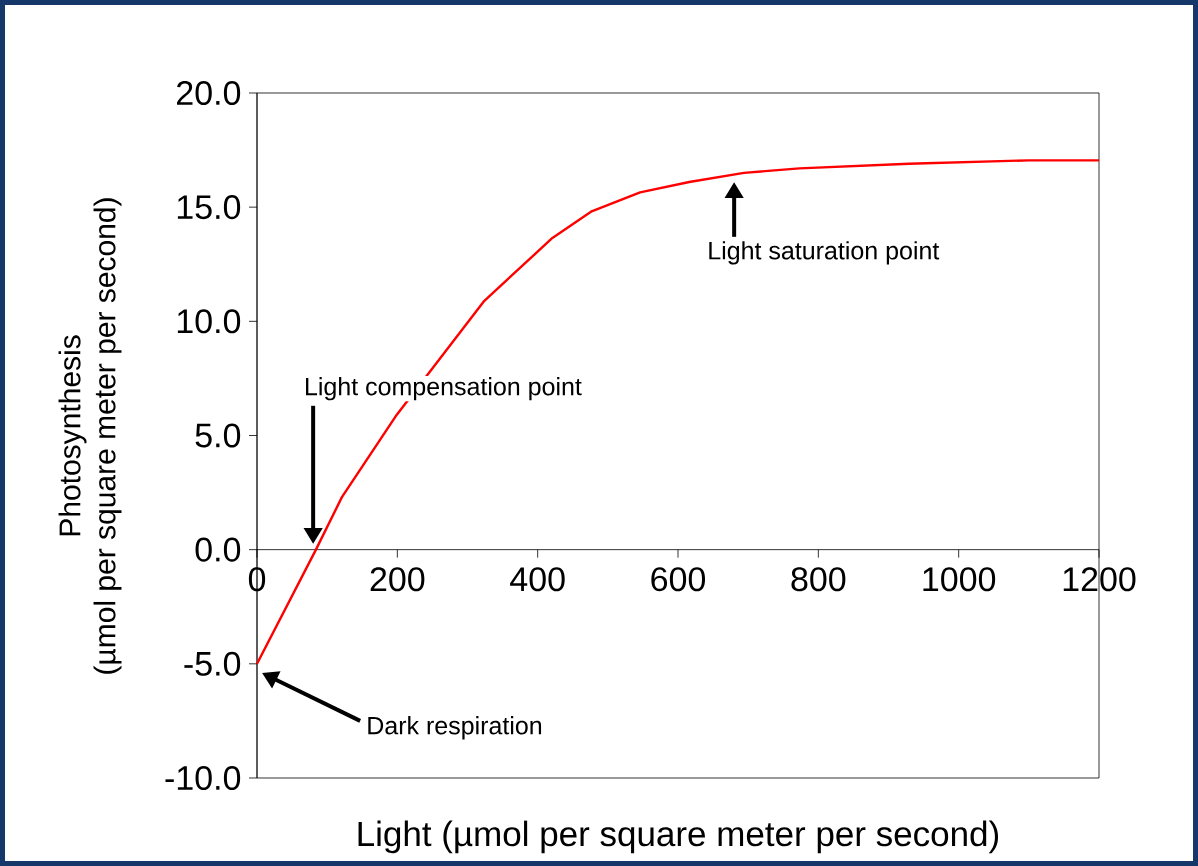 The image size is (1198, 866). Describe the element at coordinates (90, 436) in the screenshot. I see `y-axis-title: Photosynthesis (µmol per square meter per second)` at that location.